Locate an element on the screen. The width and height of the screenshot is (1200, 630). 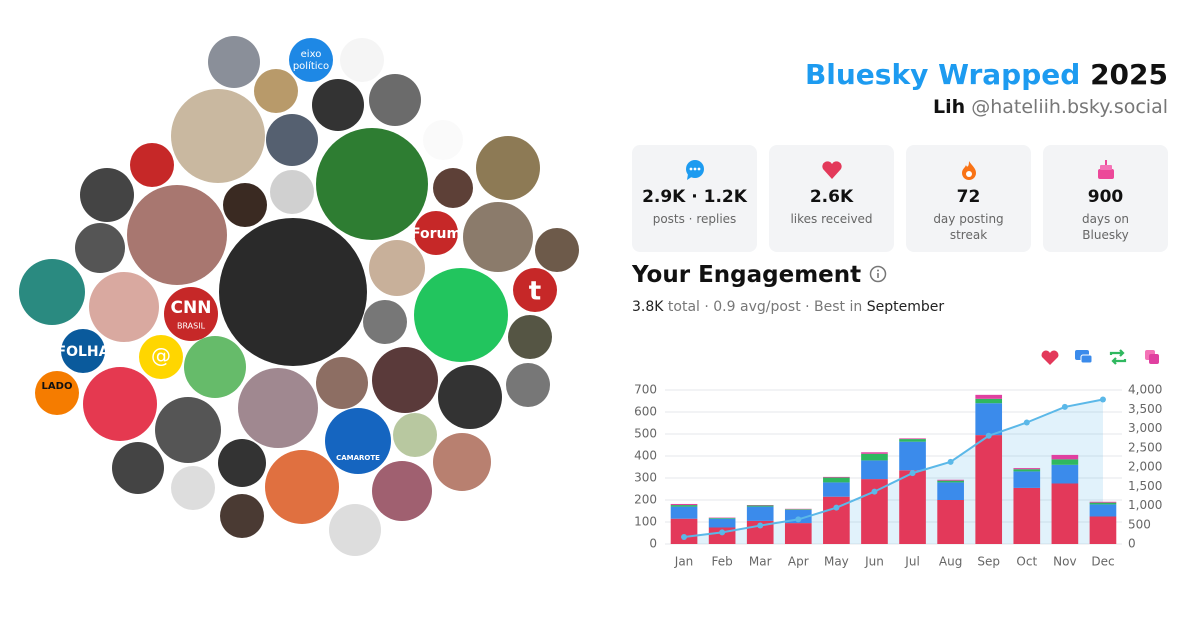
info-icon is located at coordinates (878, 274).